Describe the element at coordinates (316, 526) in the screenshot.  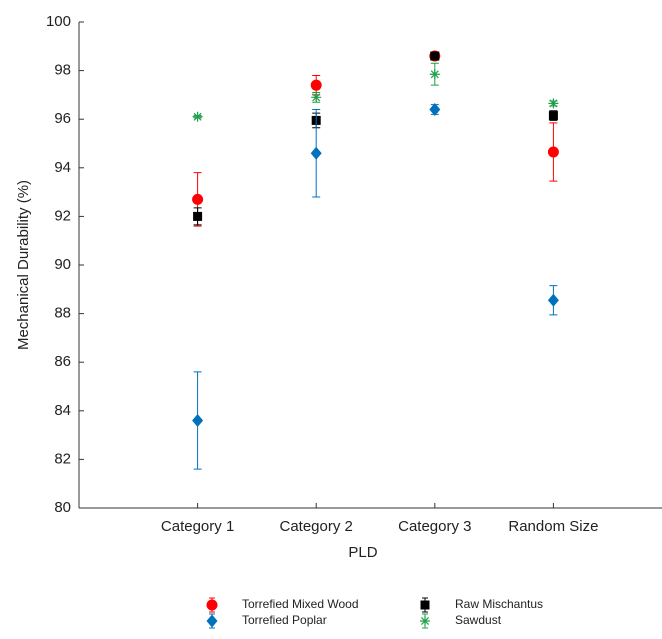
I see `x-tick-label: Category 2` at that location.